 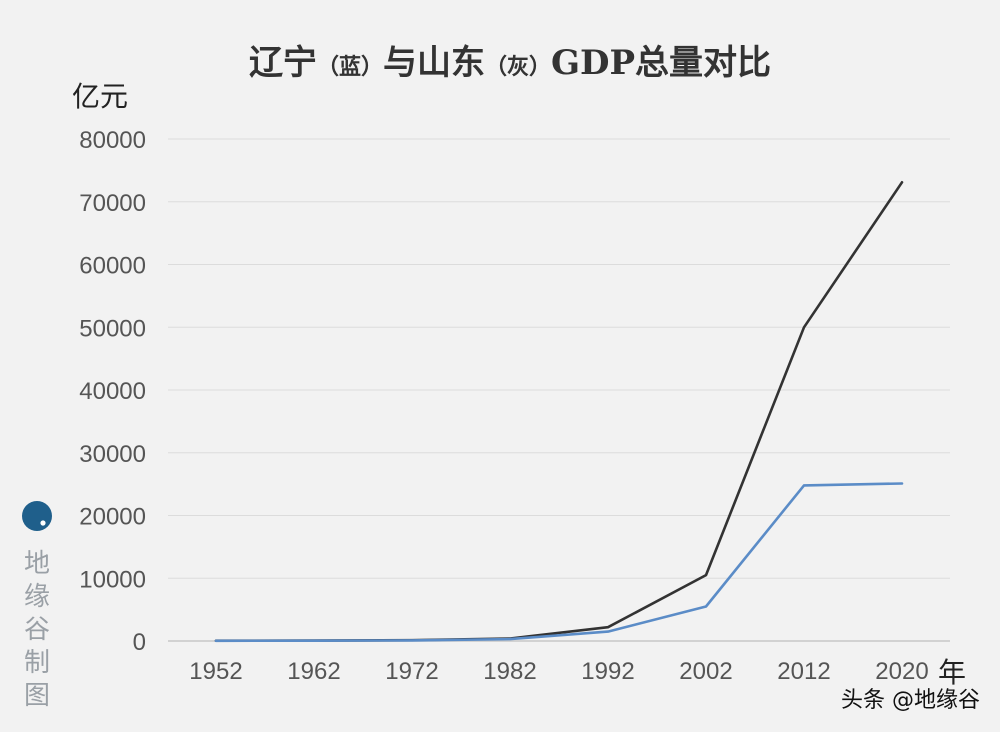 What do you see at coordinates (112, 579) in the screenshot?
I see `y-tick-label: 10000` at bounding box center [112, 579].